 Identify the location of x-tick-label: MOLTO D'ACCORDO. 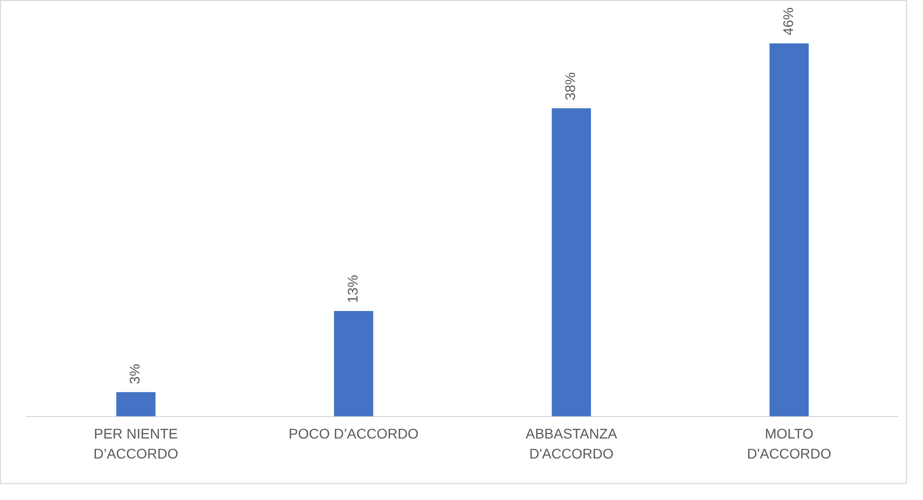
(789, 443).